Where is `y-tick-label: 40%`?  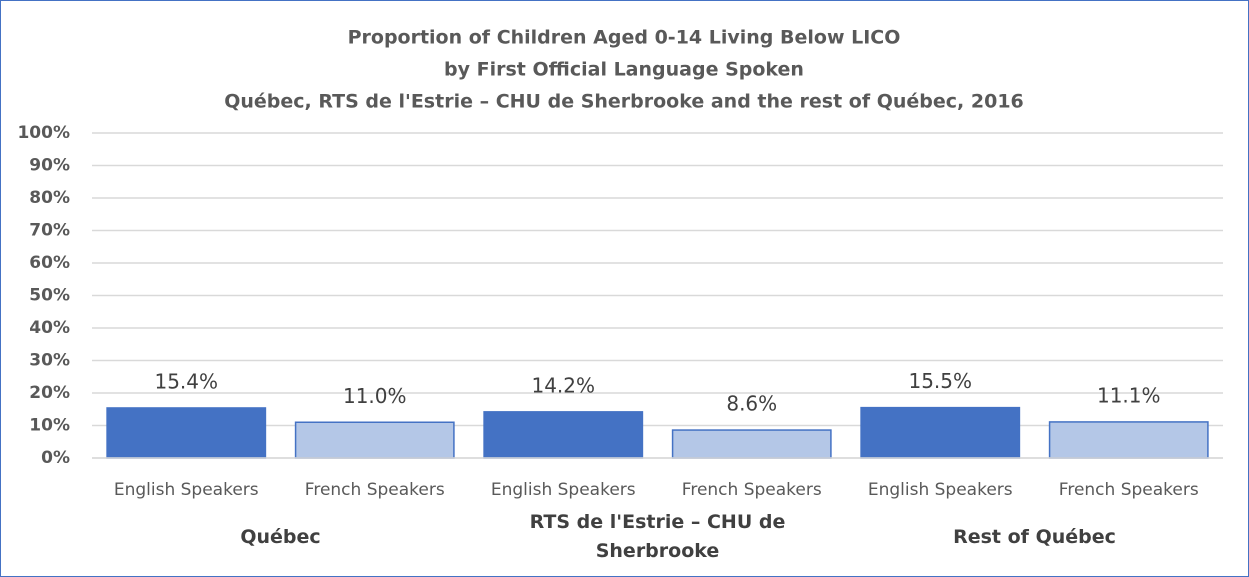
y-tick-label: 40% is located at coordinates (49, 328).